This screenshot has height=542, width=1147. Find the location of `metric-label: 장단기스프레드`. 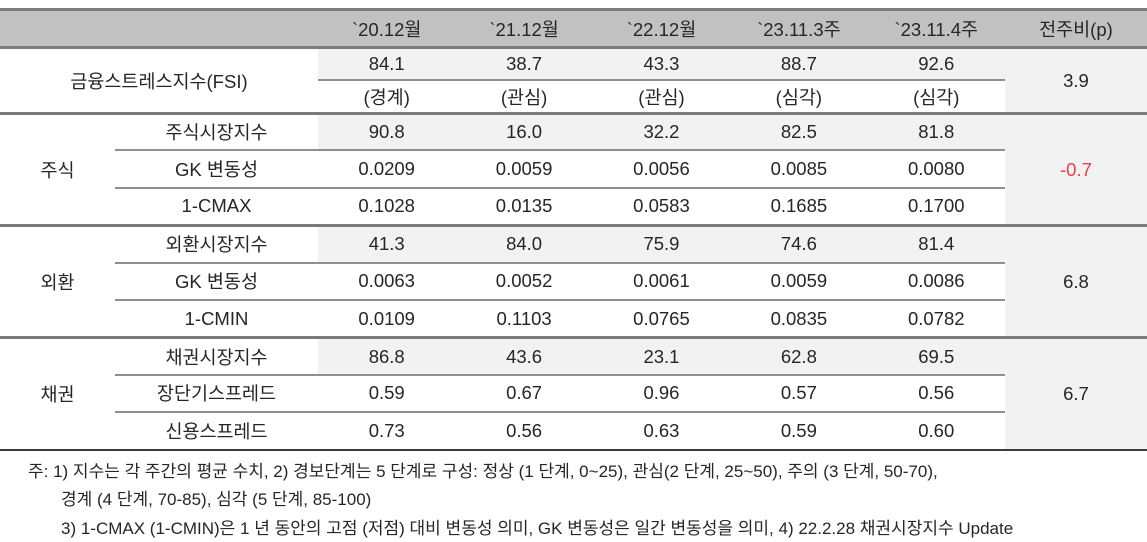

metric-label: 장단기스프레드 is located at coordinates (216, 392).